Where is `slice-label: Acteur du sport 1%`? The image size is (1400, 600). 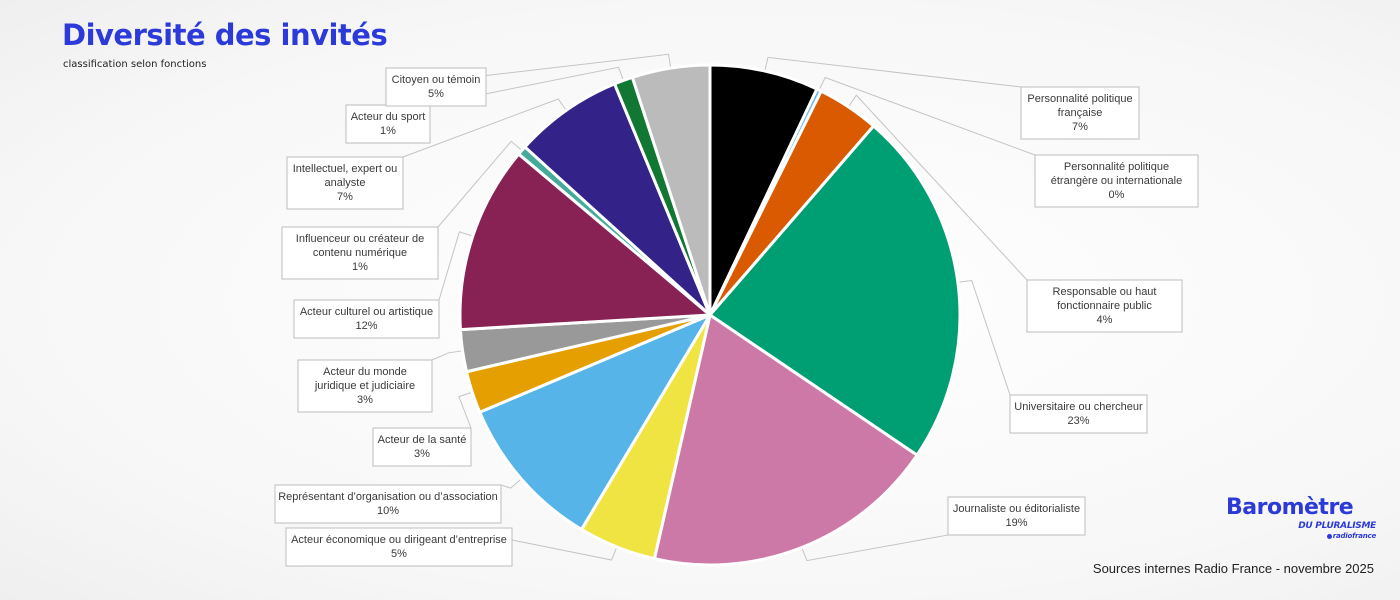
slice-label: Acteur du sport 1% is located at coordinates (388, 124).